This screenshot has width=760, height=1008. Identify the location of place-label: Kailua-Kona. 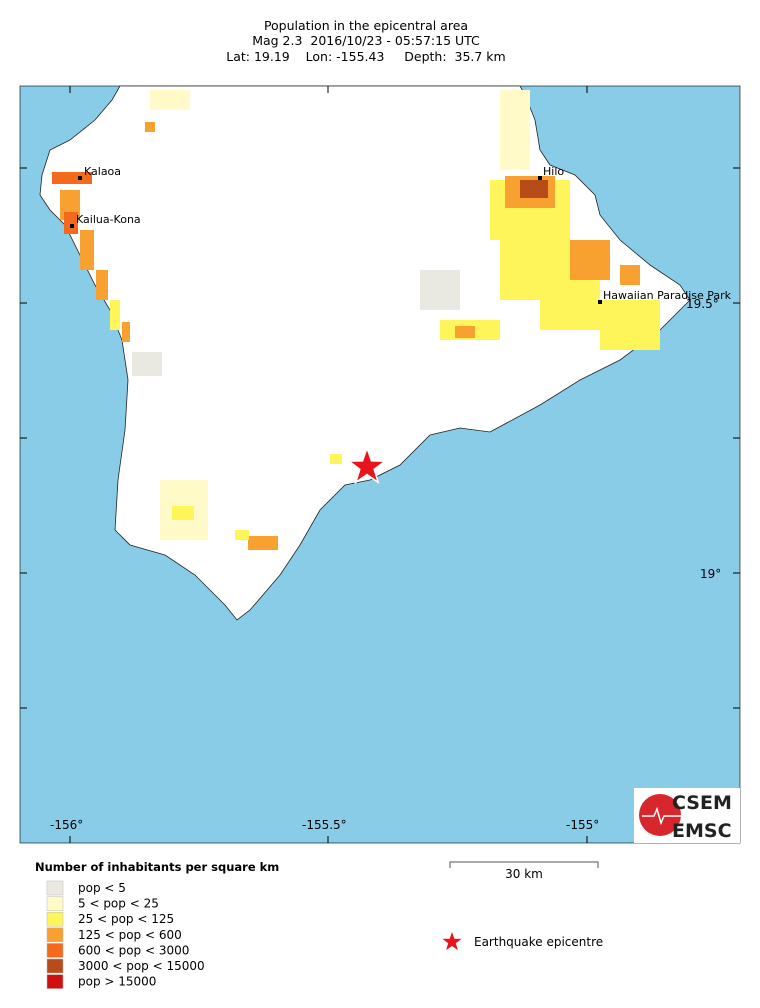
(108, 219).